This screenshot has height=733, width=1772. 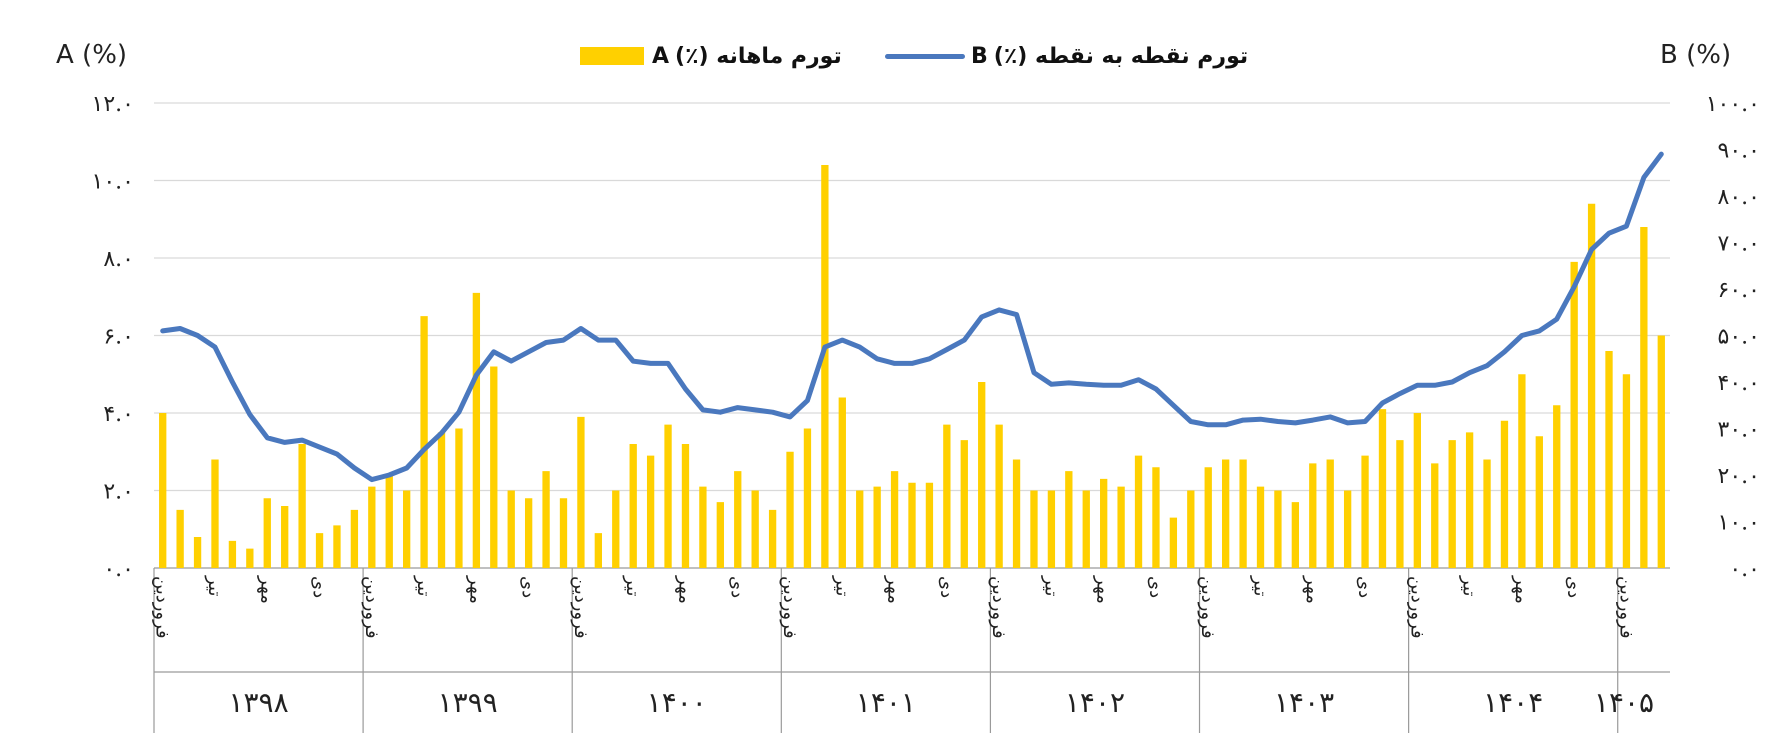 I want to click on left-axis-tick: ۶.۰, so click(x=118, y=337).